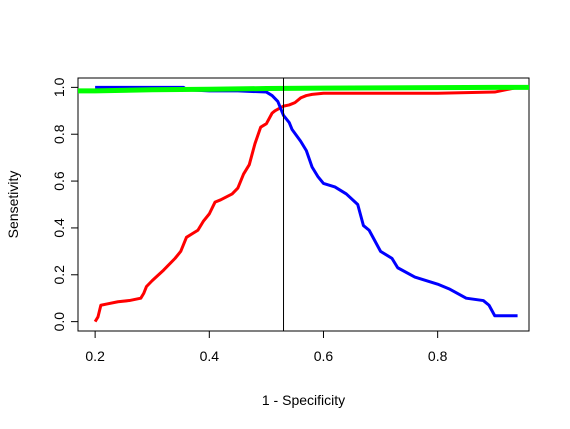 This screenshot has width=570, height=429. I want to click on x-axis-title: 1 - Specificity, so click(303, 400).